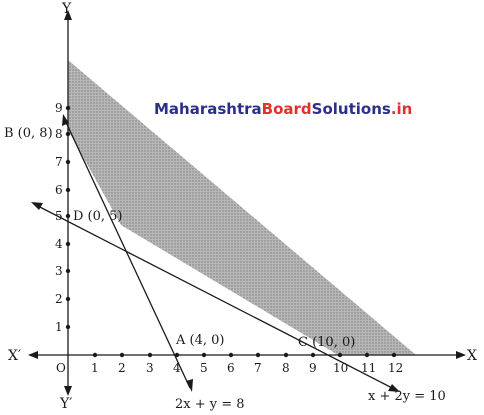 The width and height of the screenshot is (484, 415). What do you see at coordinates (59, 271) in the screenshot?
I see `y-tick-label: 3` at bounding box center [59, 271].